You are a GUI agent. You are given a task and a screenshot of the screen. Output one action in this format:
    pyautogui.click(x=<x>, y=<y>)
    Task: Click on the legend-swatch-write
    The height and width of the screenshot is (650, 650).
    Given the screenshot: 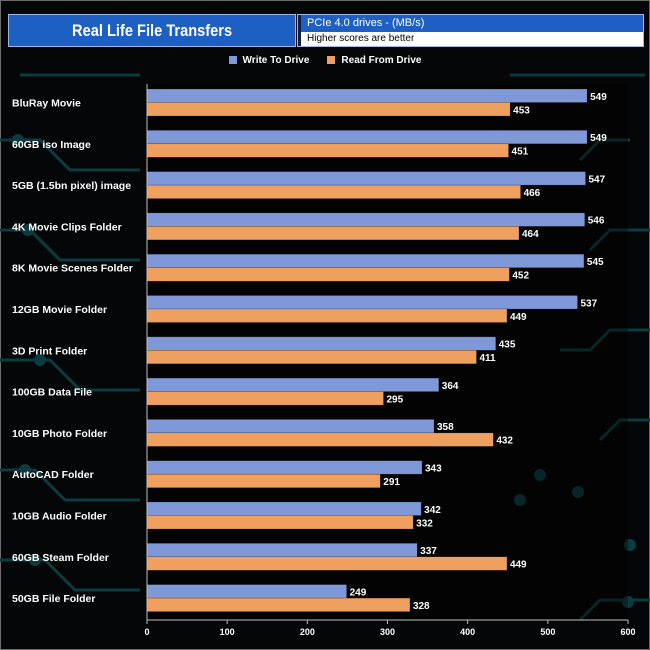 What is the action you would take?
    pyautogui.click(x=232, y=60)
    